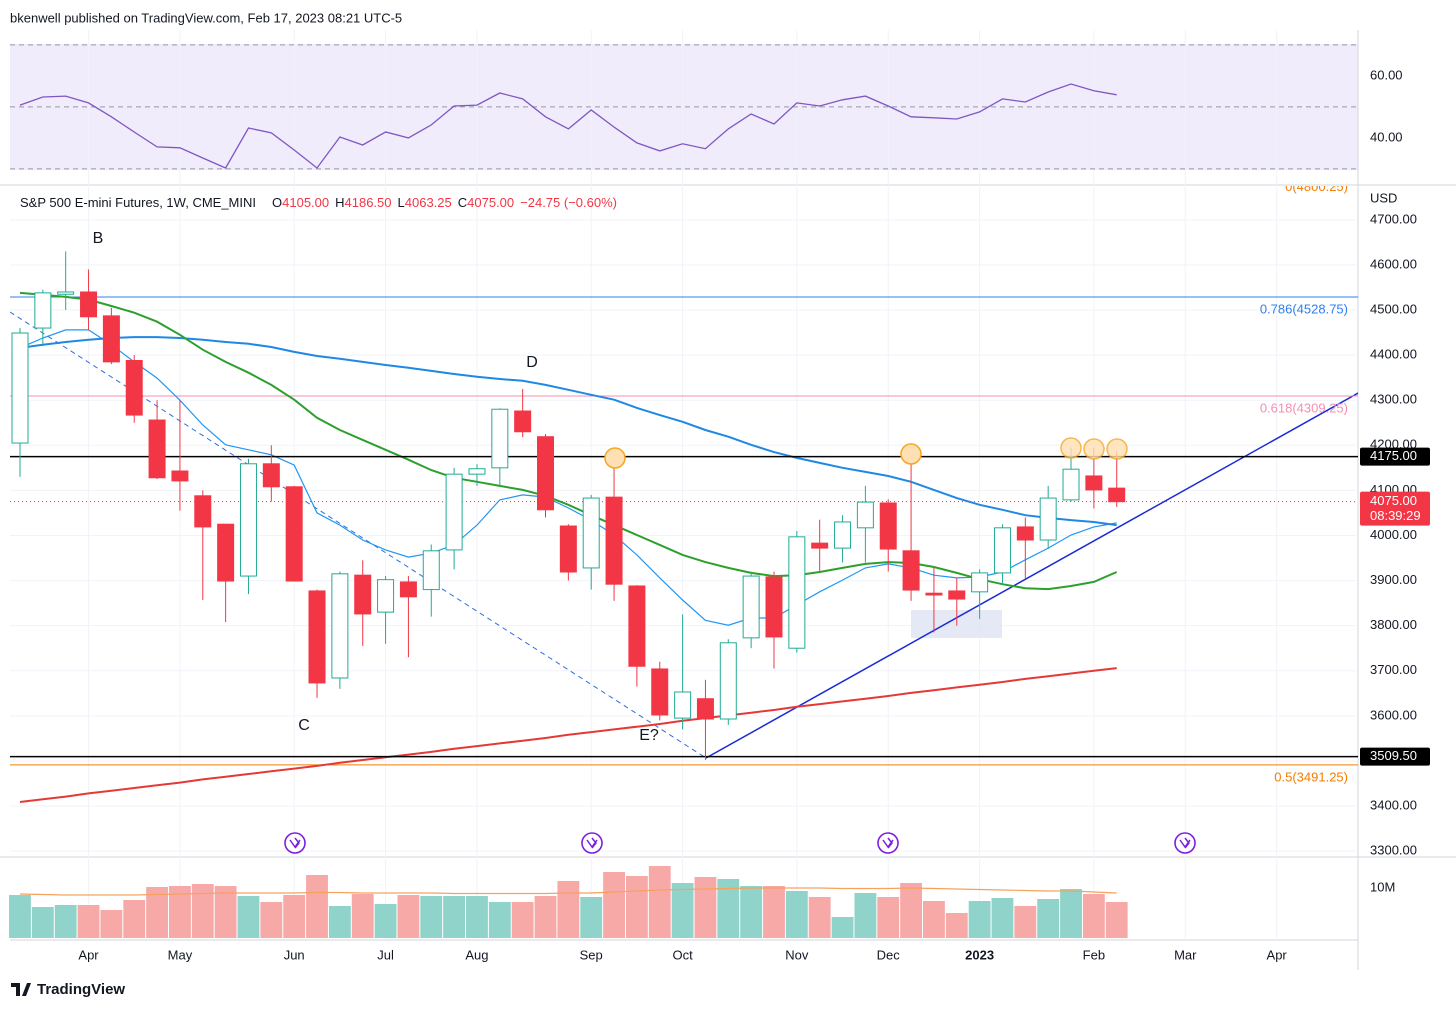  What do you see at coordinates (1393, 714) in the screenshot?
I see `y-tick-label: 3600.00` at bounding box center [1393, 714].